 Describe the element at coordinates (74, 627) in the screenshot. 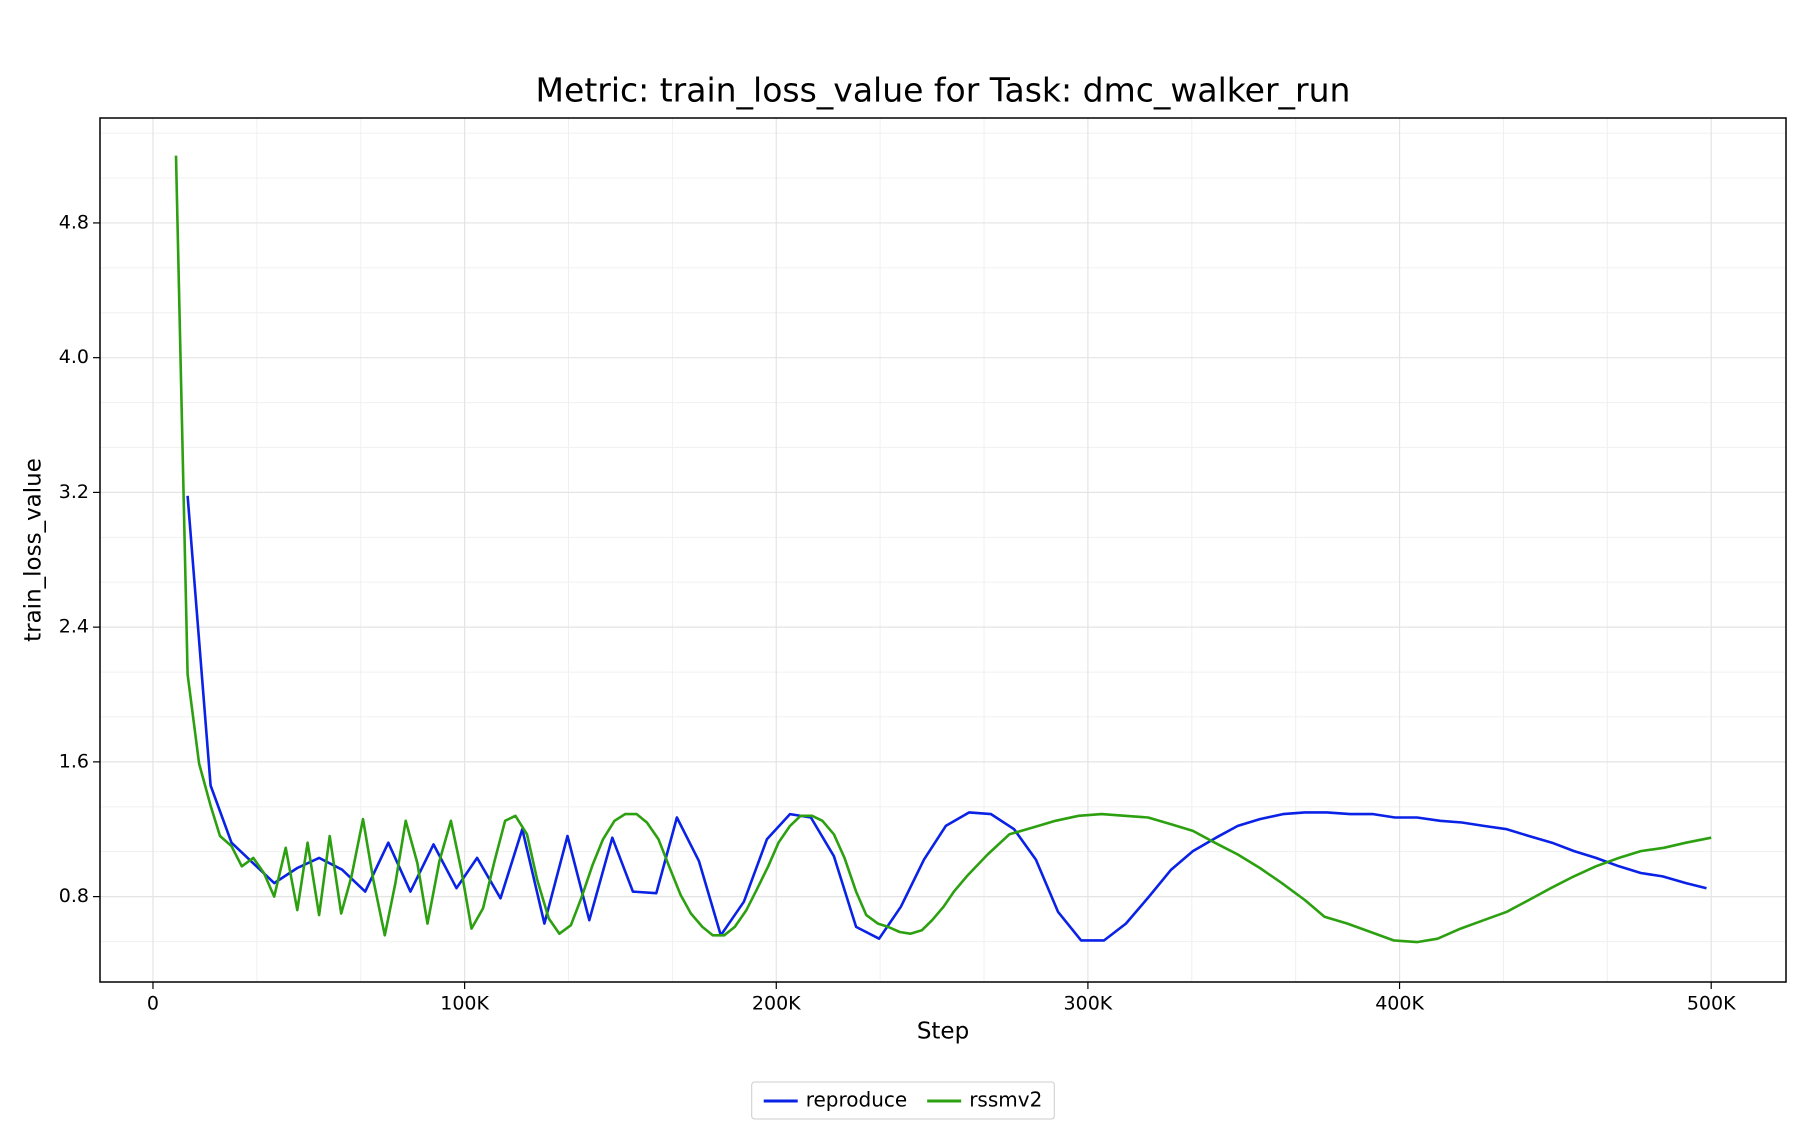

I see `y-tick-label: 2.4` at that location.